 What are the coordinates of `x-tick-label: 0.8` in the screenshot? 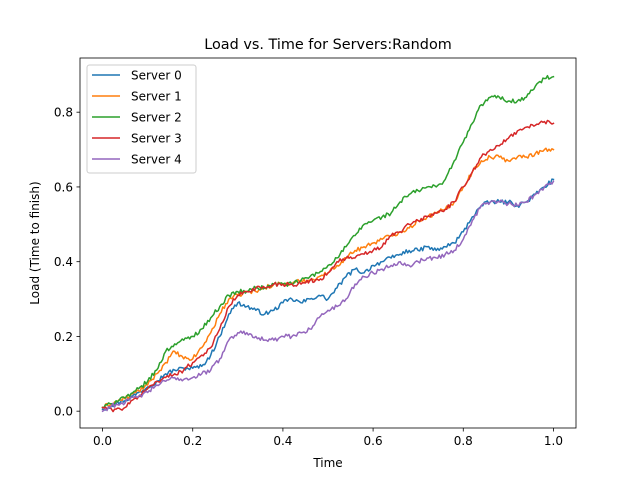 It's located at (463, 441).